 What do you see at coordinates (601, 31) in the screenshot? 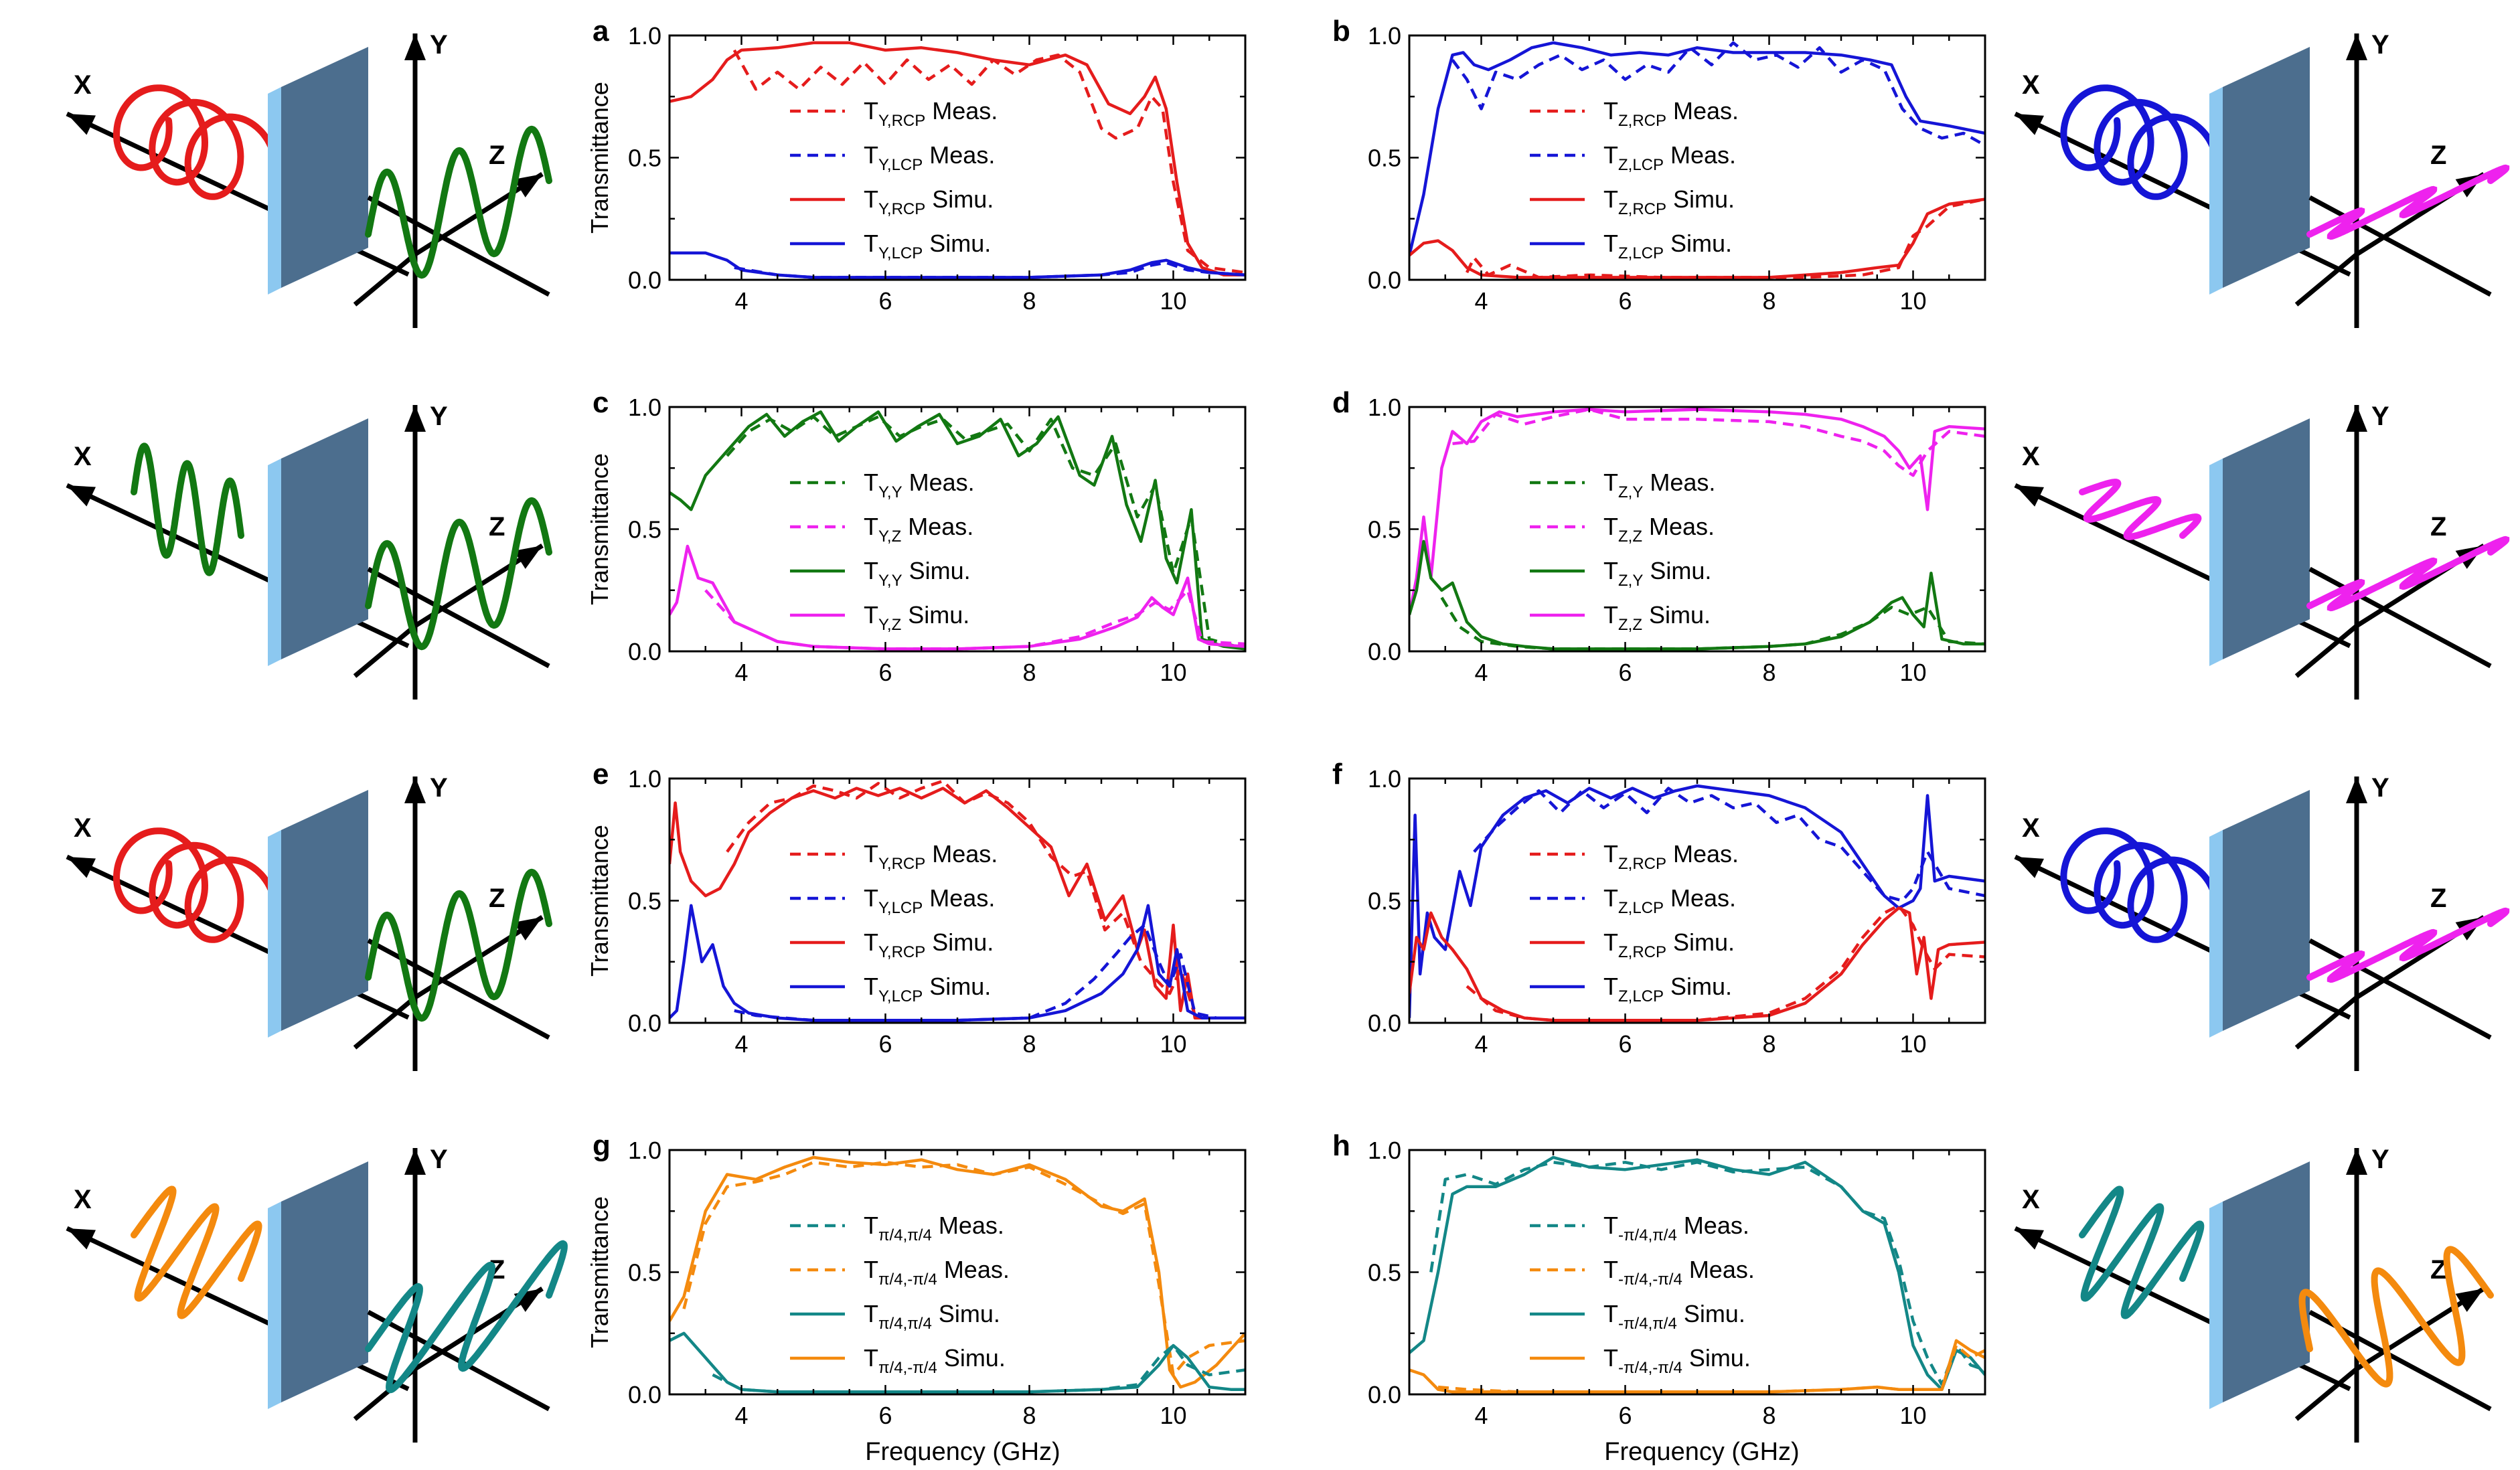
I see `panel-label: a` at bounding box center [601, 31].